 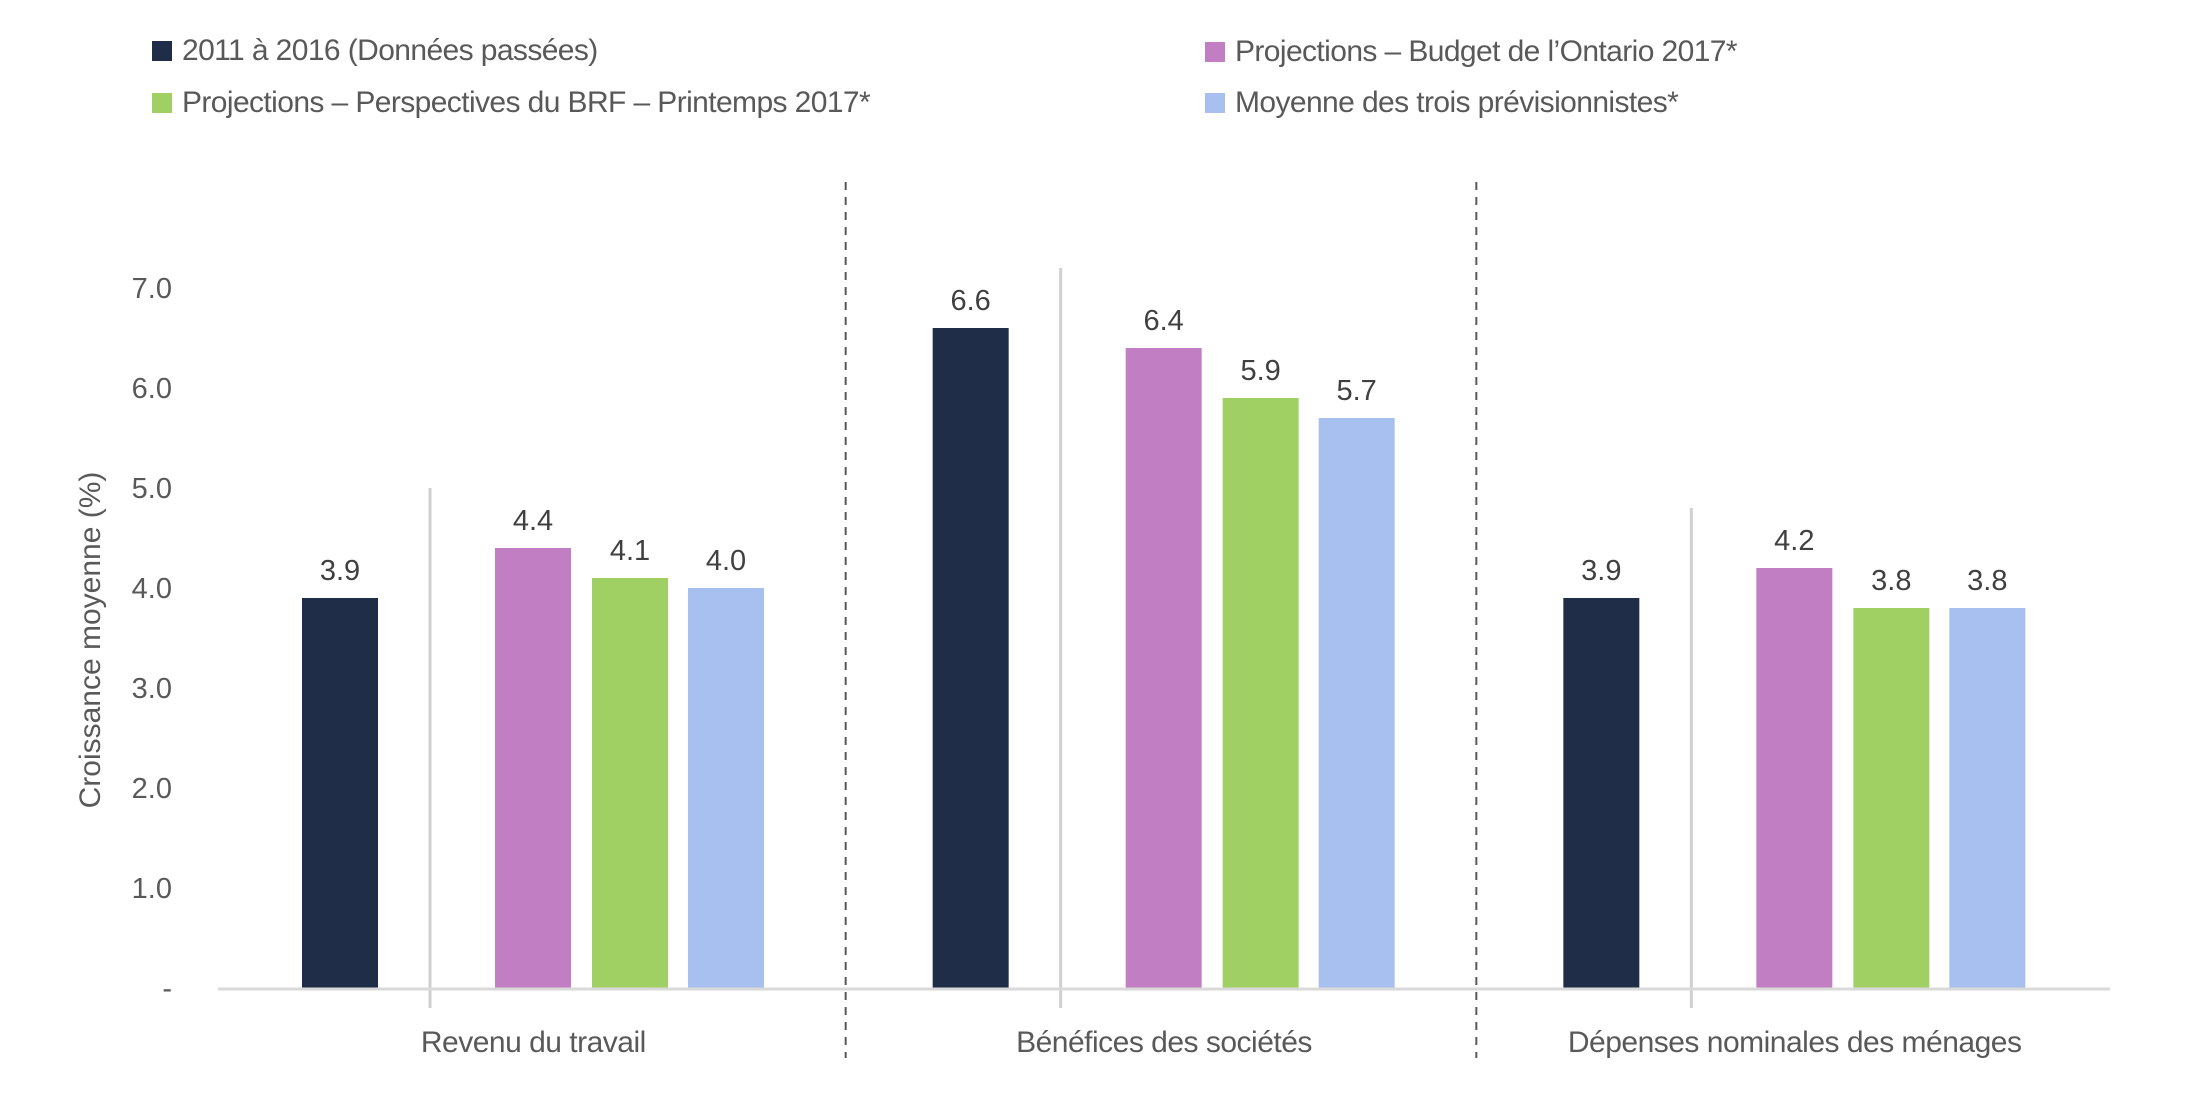 I want to click on data-label: 4.0, so click(x=726, y=561).